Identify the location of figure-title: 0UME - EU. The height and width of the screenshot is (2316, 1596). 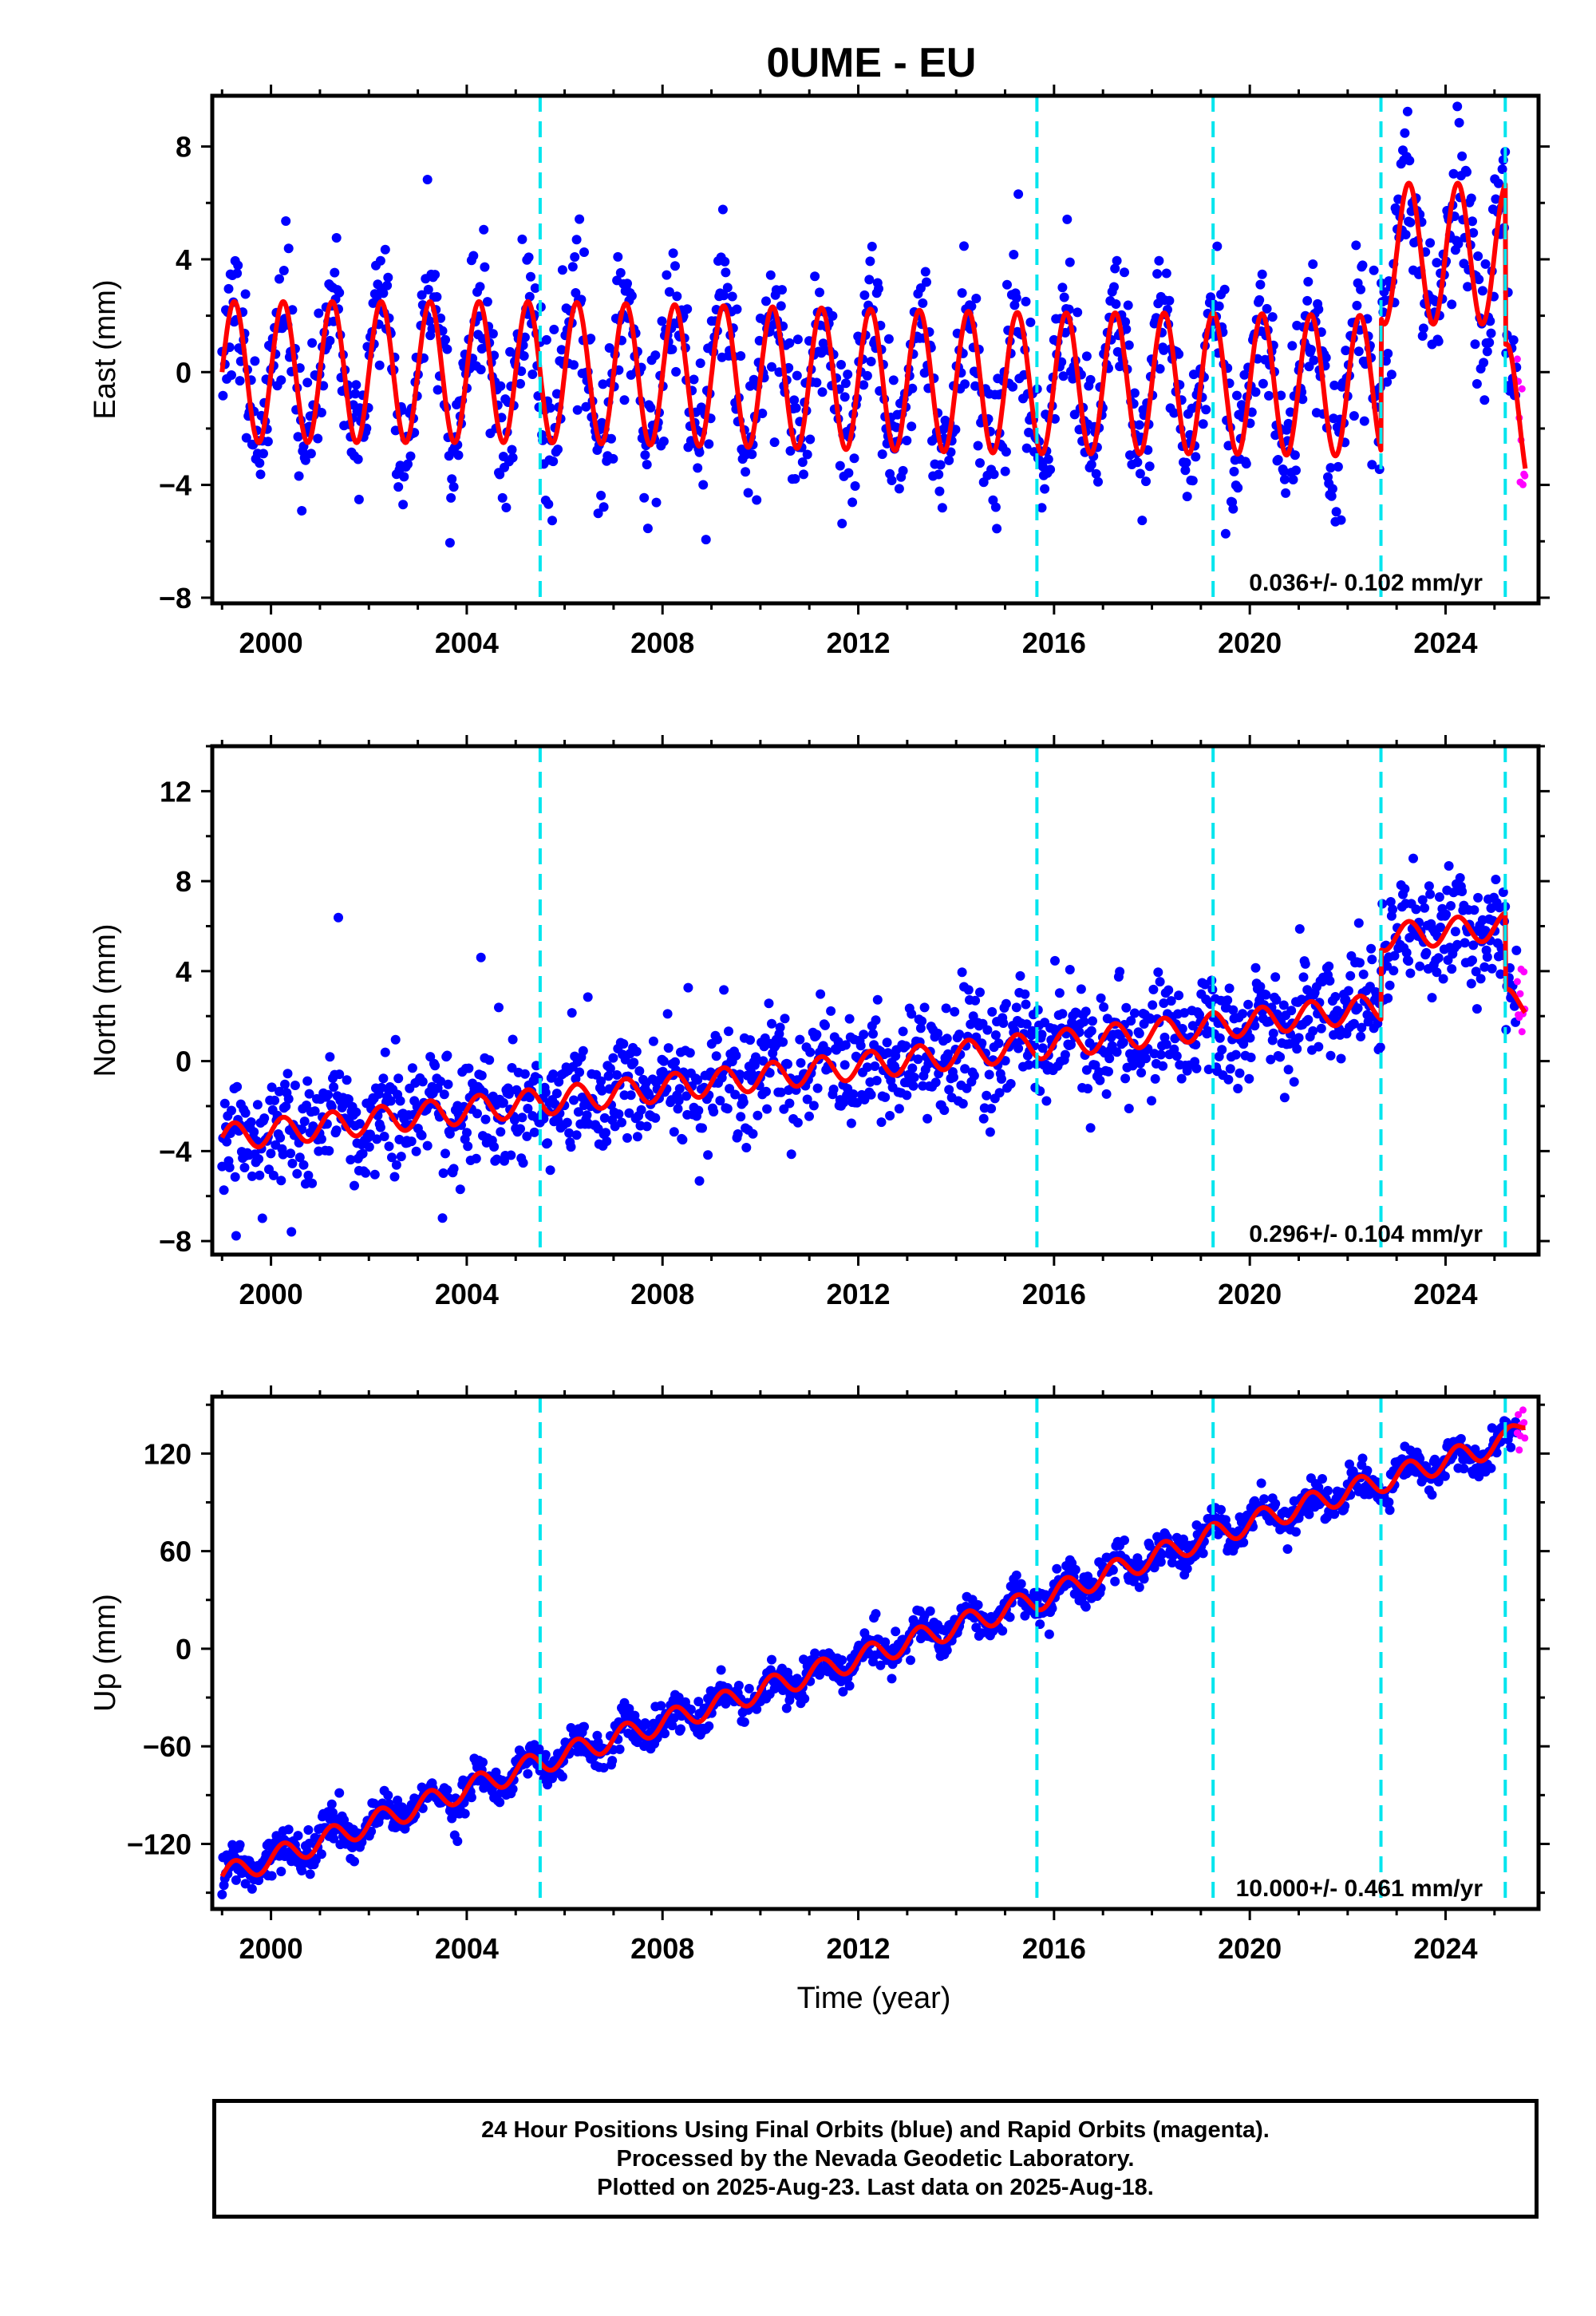
(872, 63).